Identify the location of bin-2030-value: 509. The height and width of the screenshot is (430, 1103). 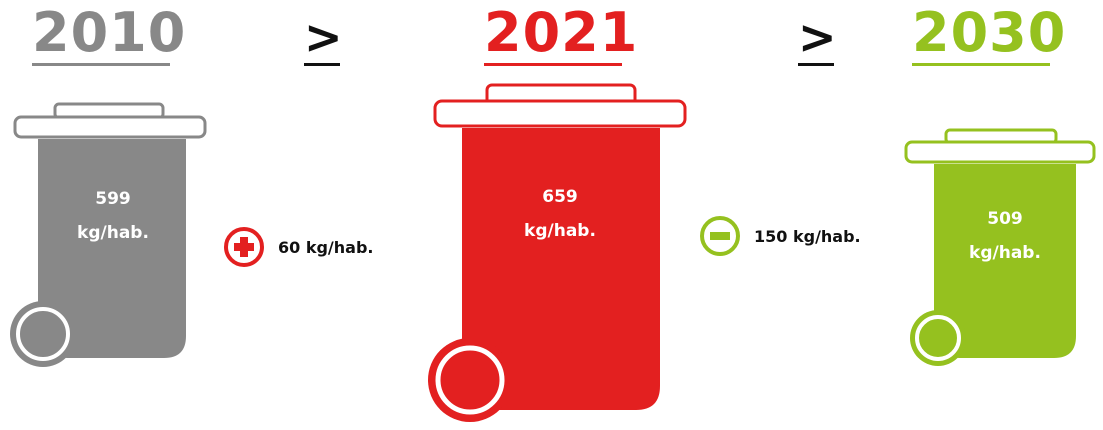
(1005, 219).